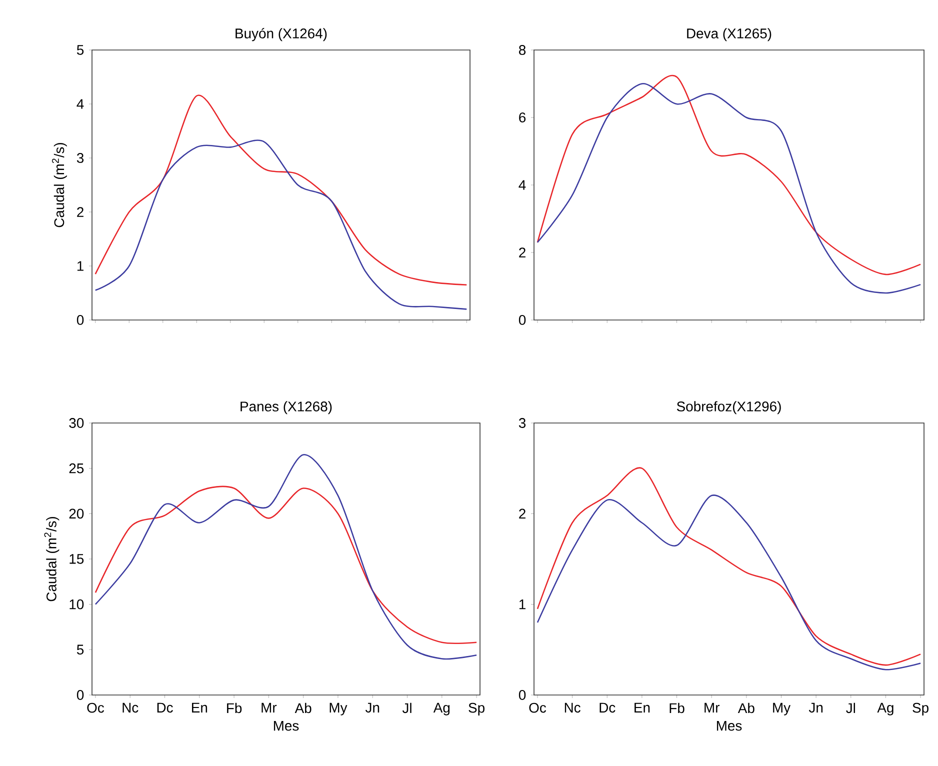  What do you see at coordinates (281, 35) in the screenshot?
I see `chart-title: Buyón (X1264)` at bounding box center [281, 35].